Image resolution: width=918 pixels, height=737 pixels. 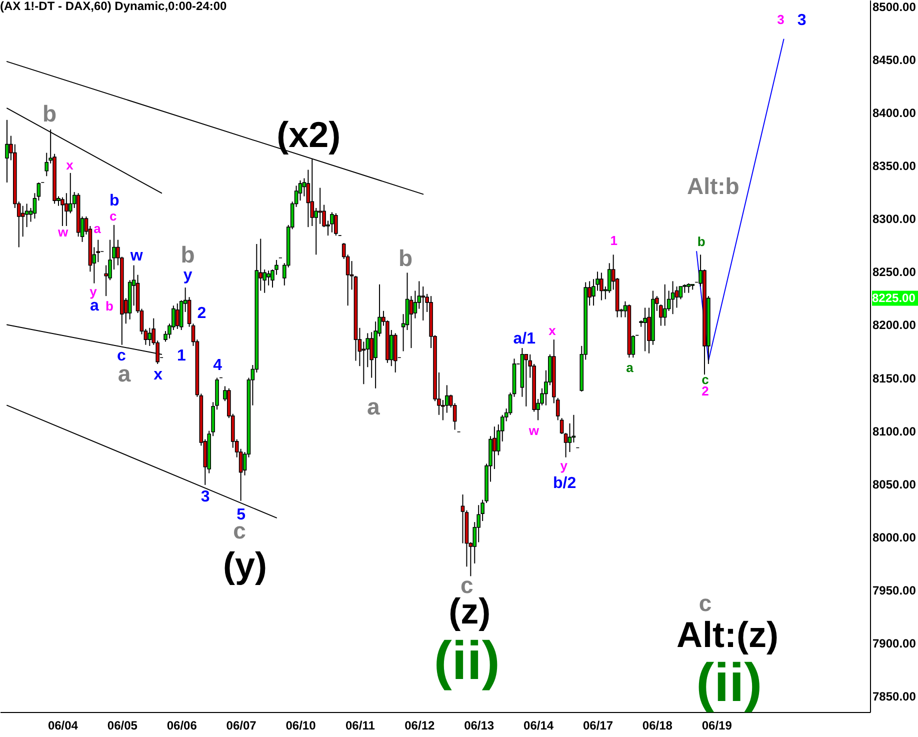 I want to click on x-tick-label: 06/19, so click(x=717, y=725).